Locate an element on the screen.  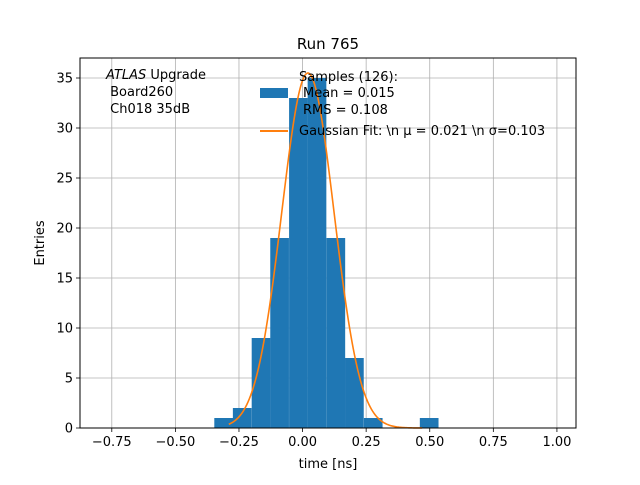
legend-fit-label: Gaussian Fit: \n μ = 0.021 \n σ=0.103 is located at coordinates (422, 131).